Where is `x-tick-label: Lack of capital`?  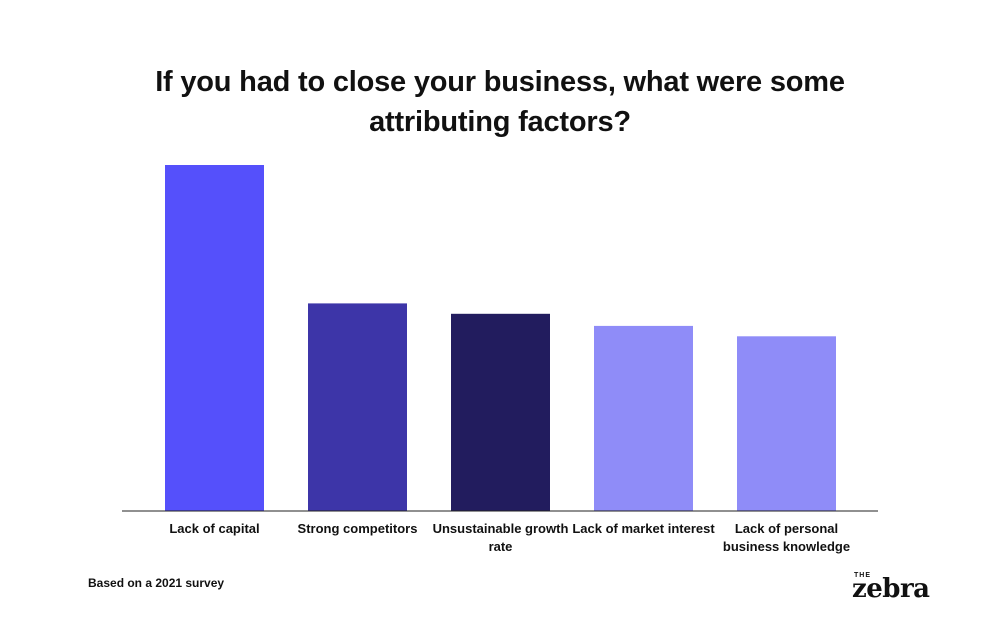 x-tick-label: Lack of capital is located at coordinates (214, 528).